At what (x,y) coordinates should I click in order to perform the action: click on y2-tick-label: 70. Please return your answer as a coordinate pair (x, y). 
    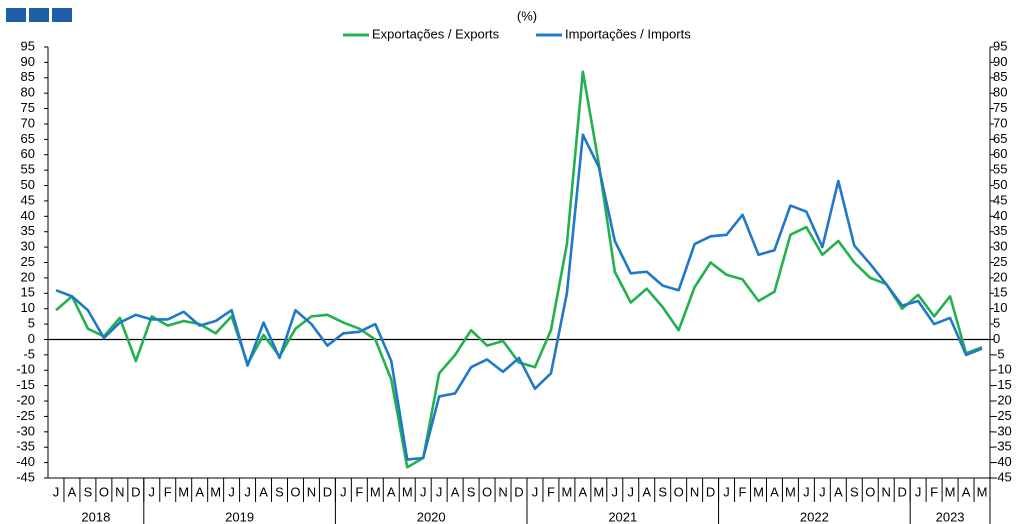
    Looking at the image, I should click on (1000, 122).